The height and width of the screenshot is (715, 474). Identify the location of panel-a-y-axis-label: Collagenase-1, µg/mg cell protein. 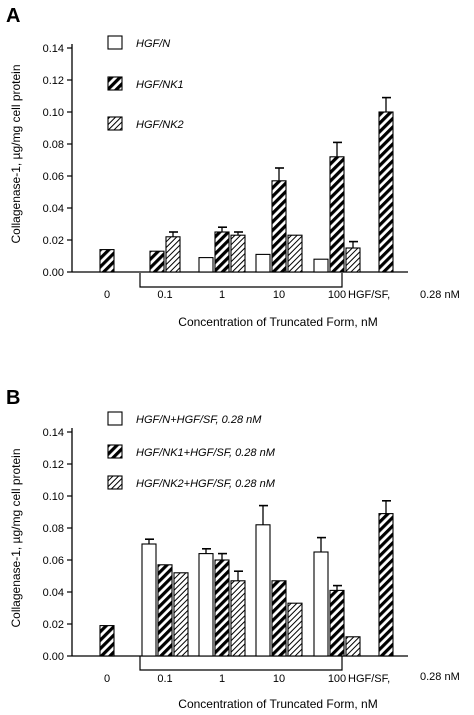
(16, 153).